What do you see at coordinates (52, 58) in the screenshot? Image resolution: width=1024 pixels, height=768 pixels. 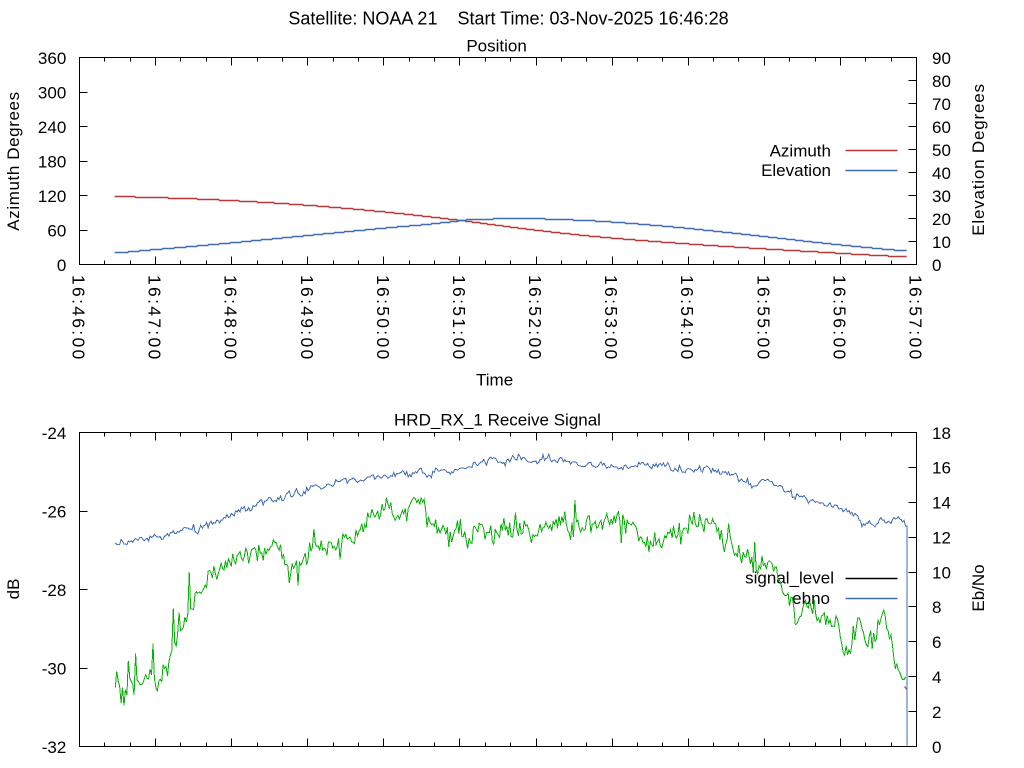 I see `svg-text: 360` at bounding box center [52, 58].